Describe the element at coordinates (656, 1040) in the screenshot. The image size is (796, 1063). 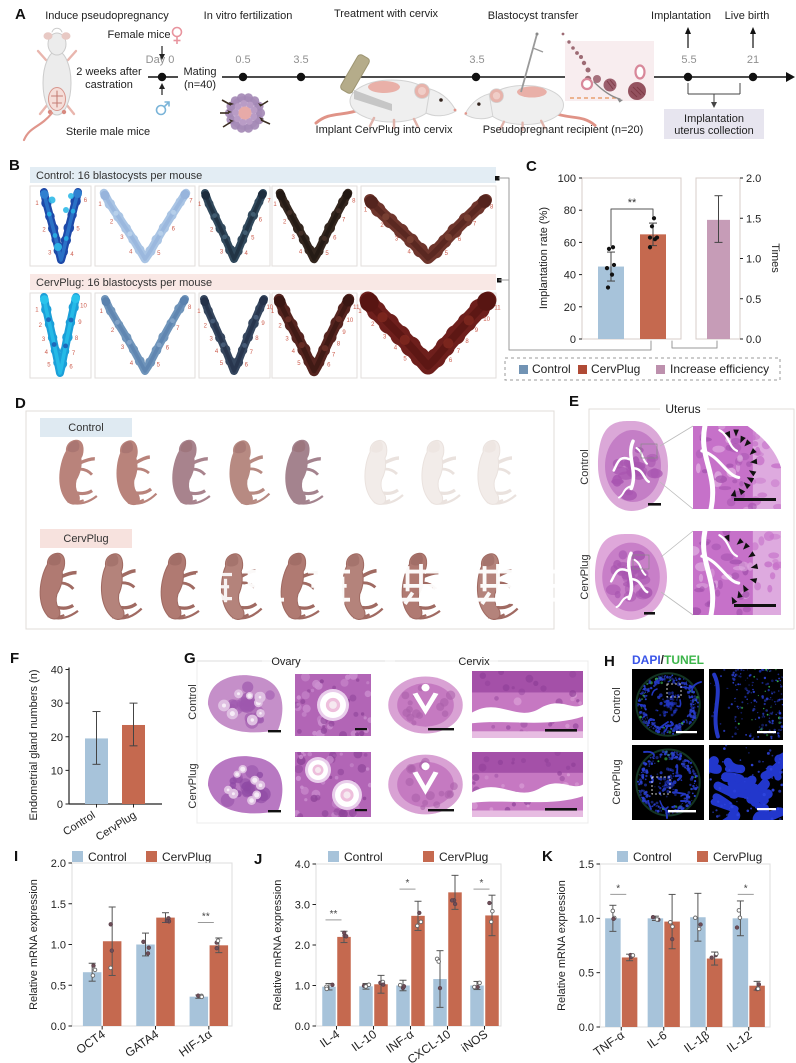
I see `svg-text: IL-6` at that location.